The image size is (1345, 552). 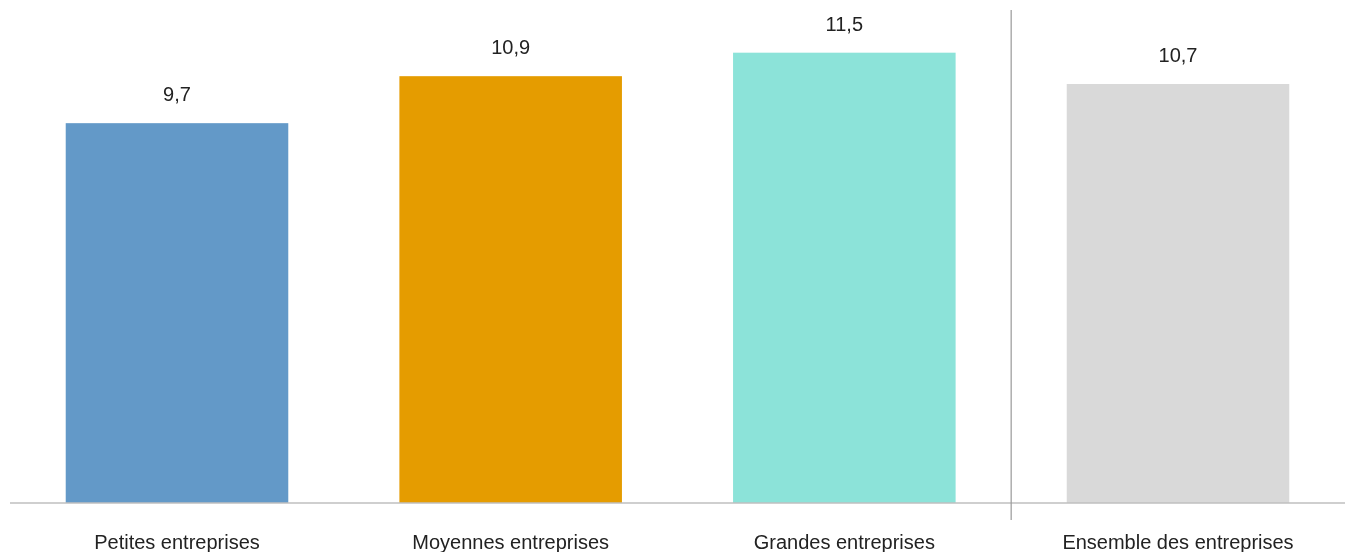 I want to click on data-label: 10,9, so click(x=511, y=47).